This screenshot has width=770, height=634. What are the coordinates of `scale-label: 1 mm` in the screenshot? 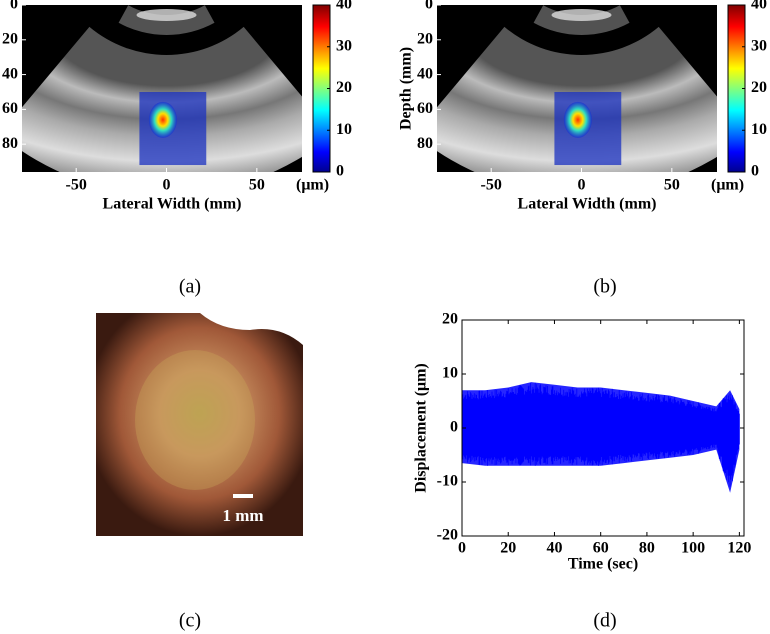 It's located at (242, 515).